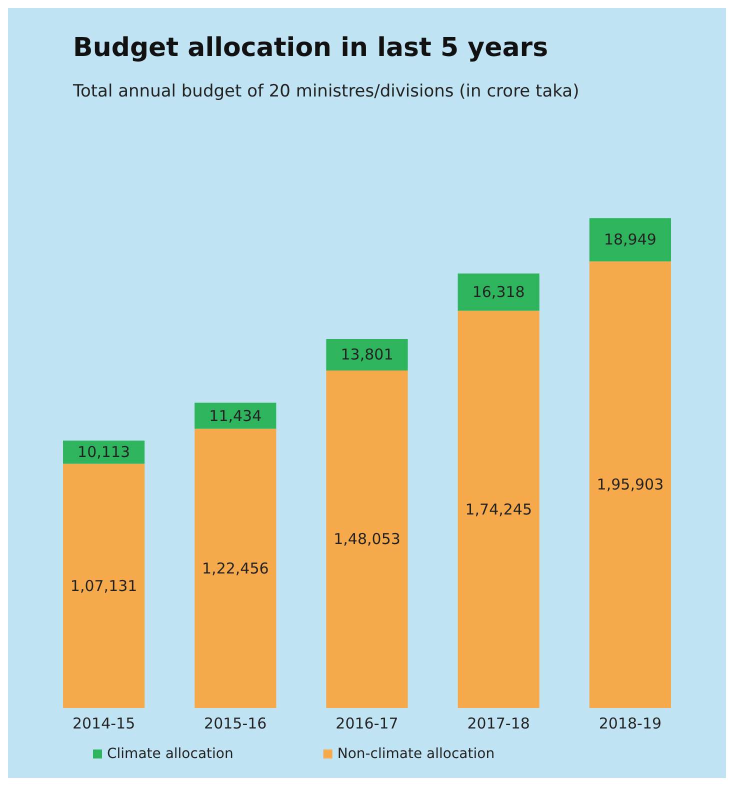  I want to click on x-tick-label: 2016-17, so click(367, 723).